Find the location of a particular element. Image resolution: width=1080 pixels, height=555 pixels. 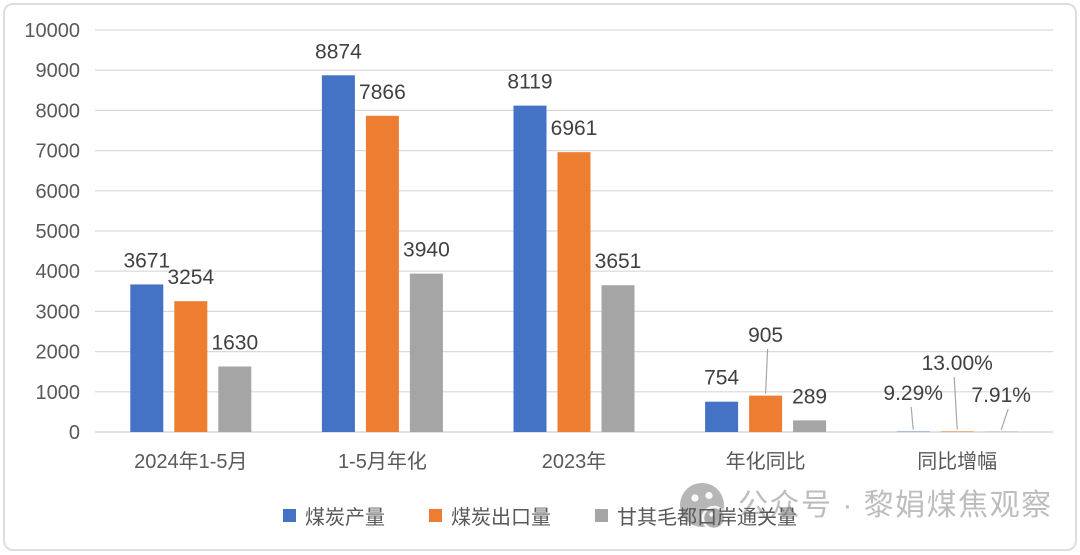

bar-煤炭出口量-同比增幅 is located at coordinates (957, 431).